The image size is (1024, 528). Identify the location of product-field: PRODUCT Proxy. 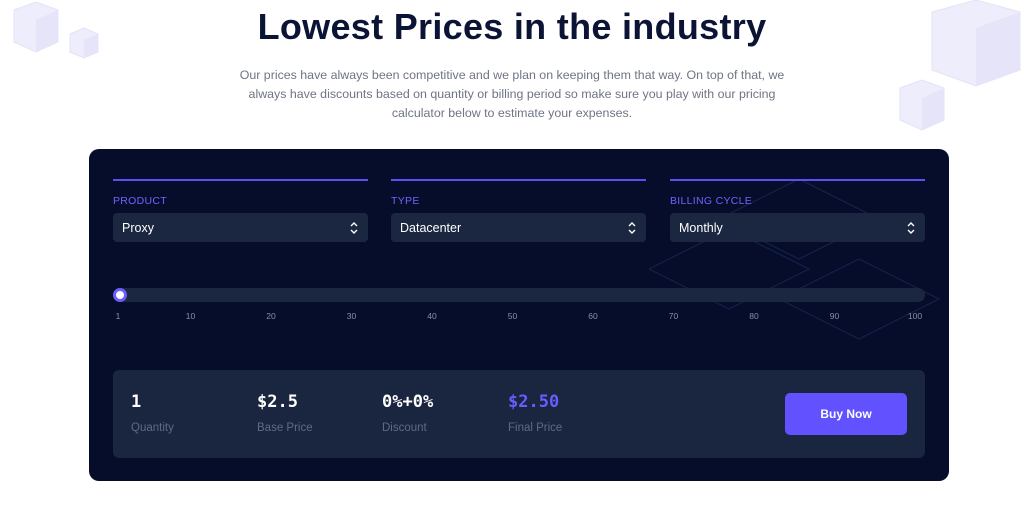
(240, 210).